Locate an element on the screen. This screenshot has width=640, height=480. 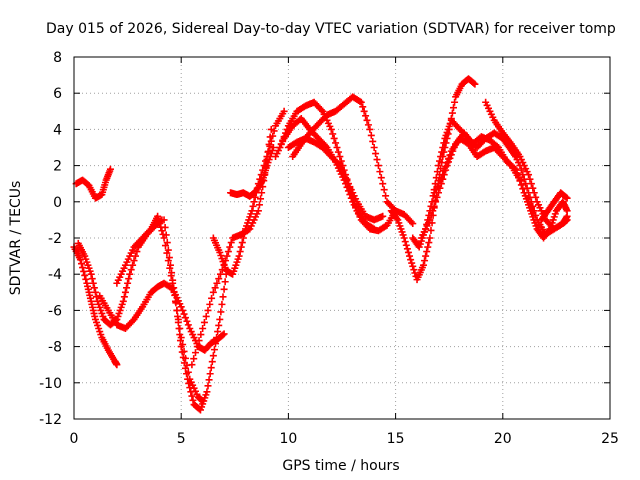
y-tick-label: 0 is located at coordinates (57, 203).